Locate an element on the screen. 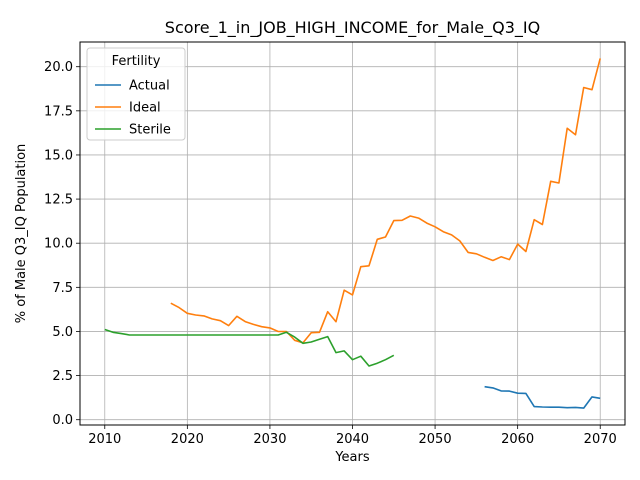 Image resolution: width=640 pixels, height=480 pixels. legend-label-ideal: Ideal is located at coordinates (145, 108).